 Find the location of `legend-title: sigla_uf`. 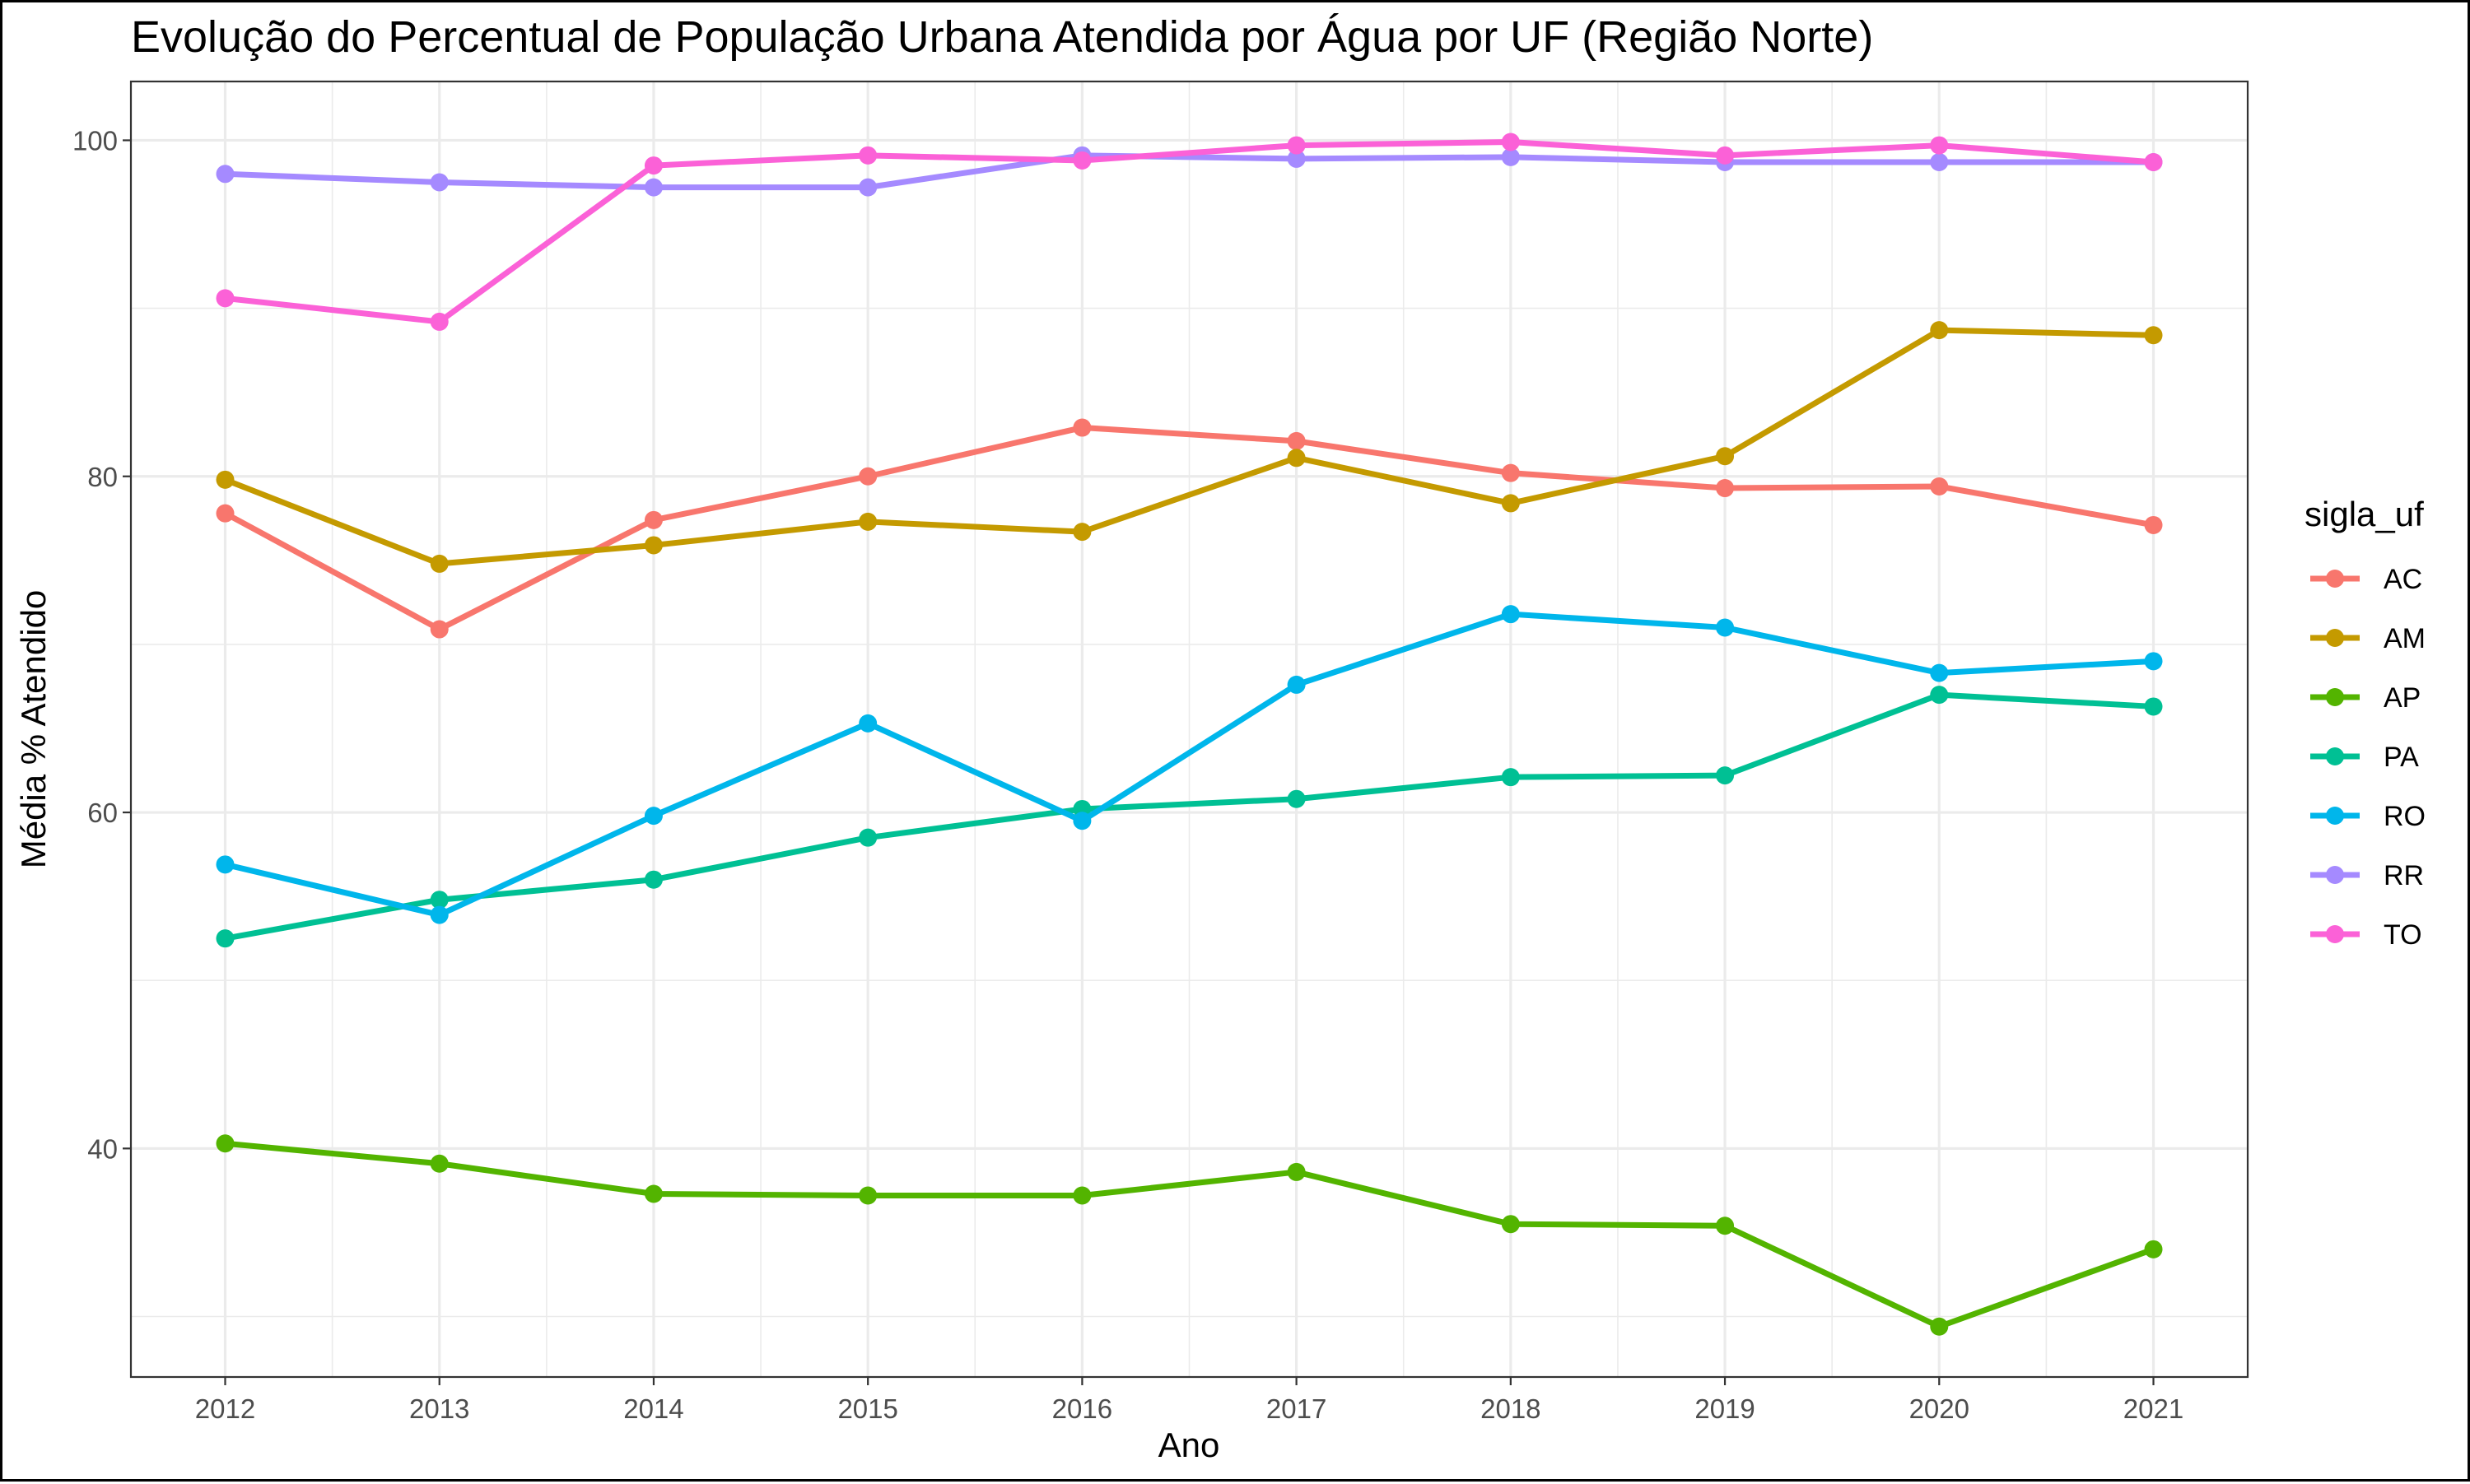

legend-title: sigla_uf is located at coordinates (2364, 514).